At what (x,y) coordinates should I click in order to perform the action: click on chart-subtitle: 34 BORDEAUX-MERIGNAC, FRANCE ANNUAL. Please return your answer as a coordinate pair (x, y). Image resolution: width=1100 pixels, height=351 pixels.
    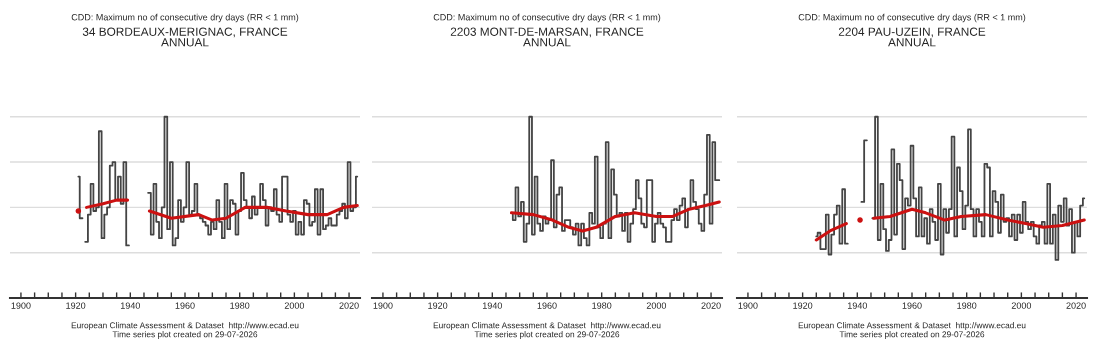
    Looking at the image, I should click on (185, 37).